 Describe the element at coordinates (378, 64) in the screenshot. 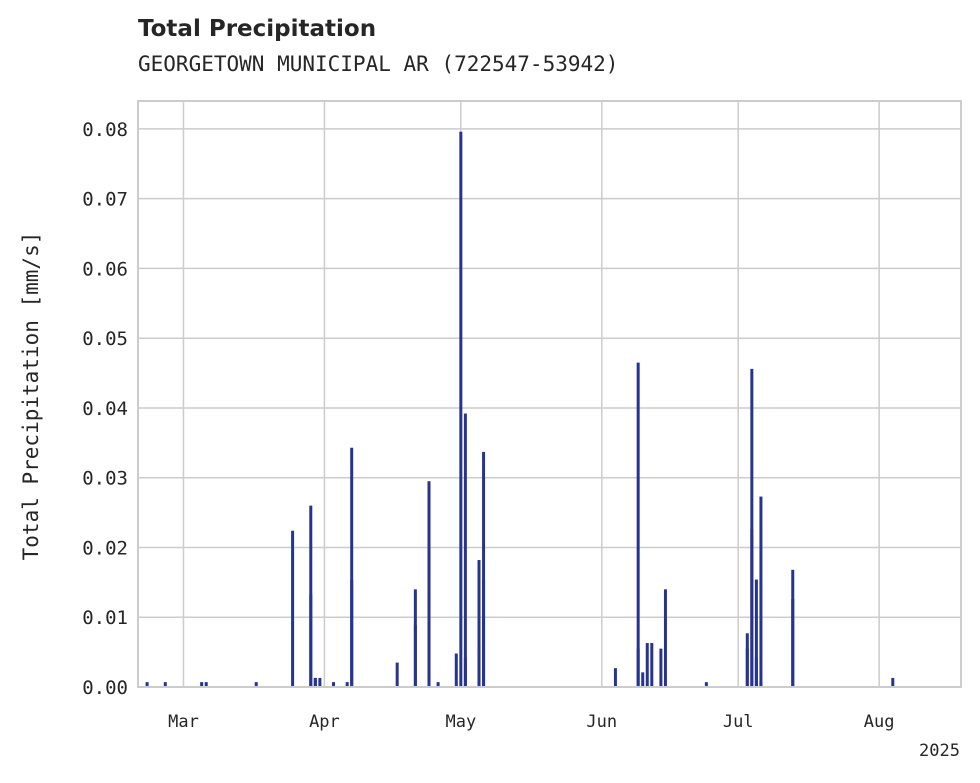

I see `chart-subtitle: GEORGETOWN MUNICIPAL AR (722547-53942)` at that location.